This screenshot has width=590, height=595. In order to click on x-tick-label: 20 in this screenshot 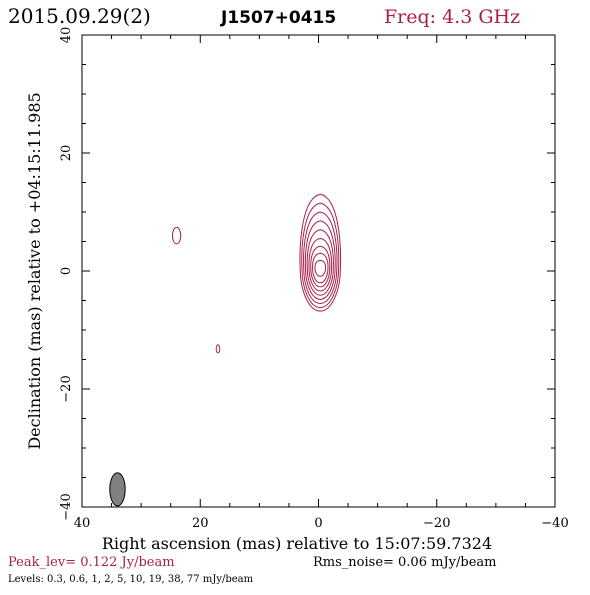, I will do `click(200, 523)`.